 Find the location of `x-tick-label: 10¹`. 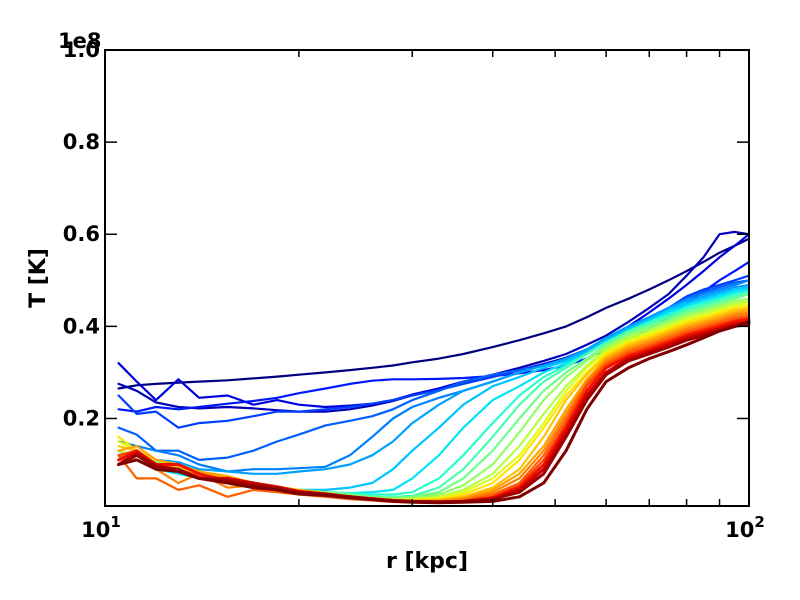

x-tick-label: 10¹ is located at coordinates (101, 527).